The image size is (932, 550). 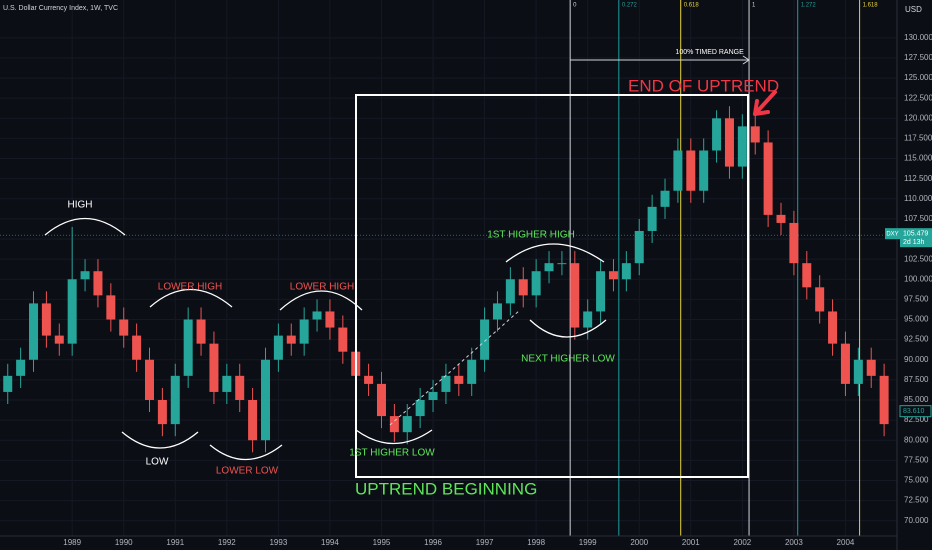 I want to click on y-tick-label: 120.000, so click(x=918, y=117).